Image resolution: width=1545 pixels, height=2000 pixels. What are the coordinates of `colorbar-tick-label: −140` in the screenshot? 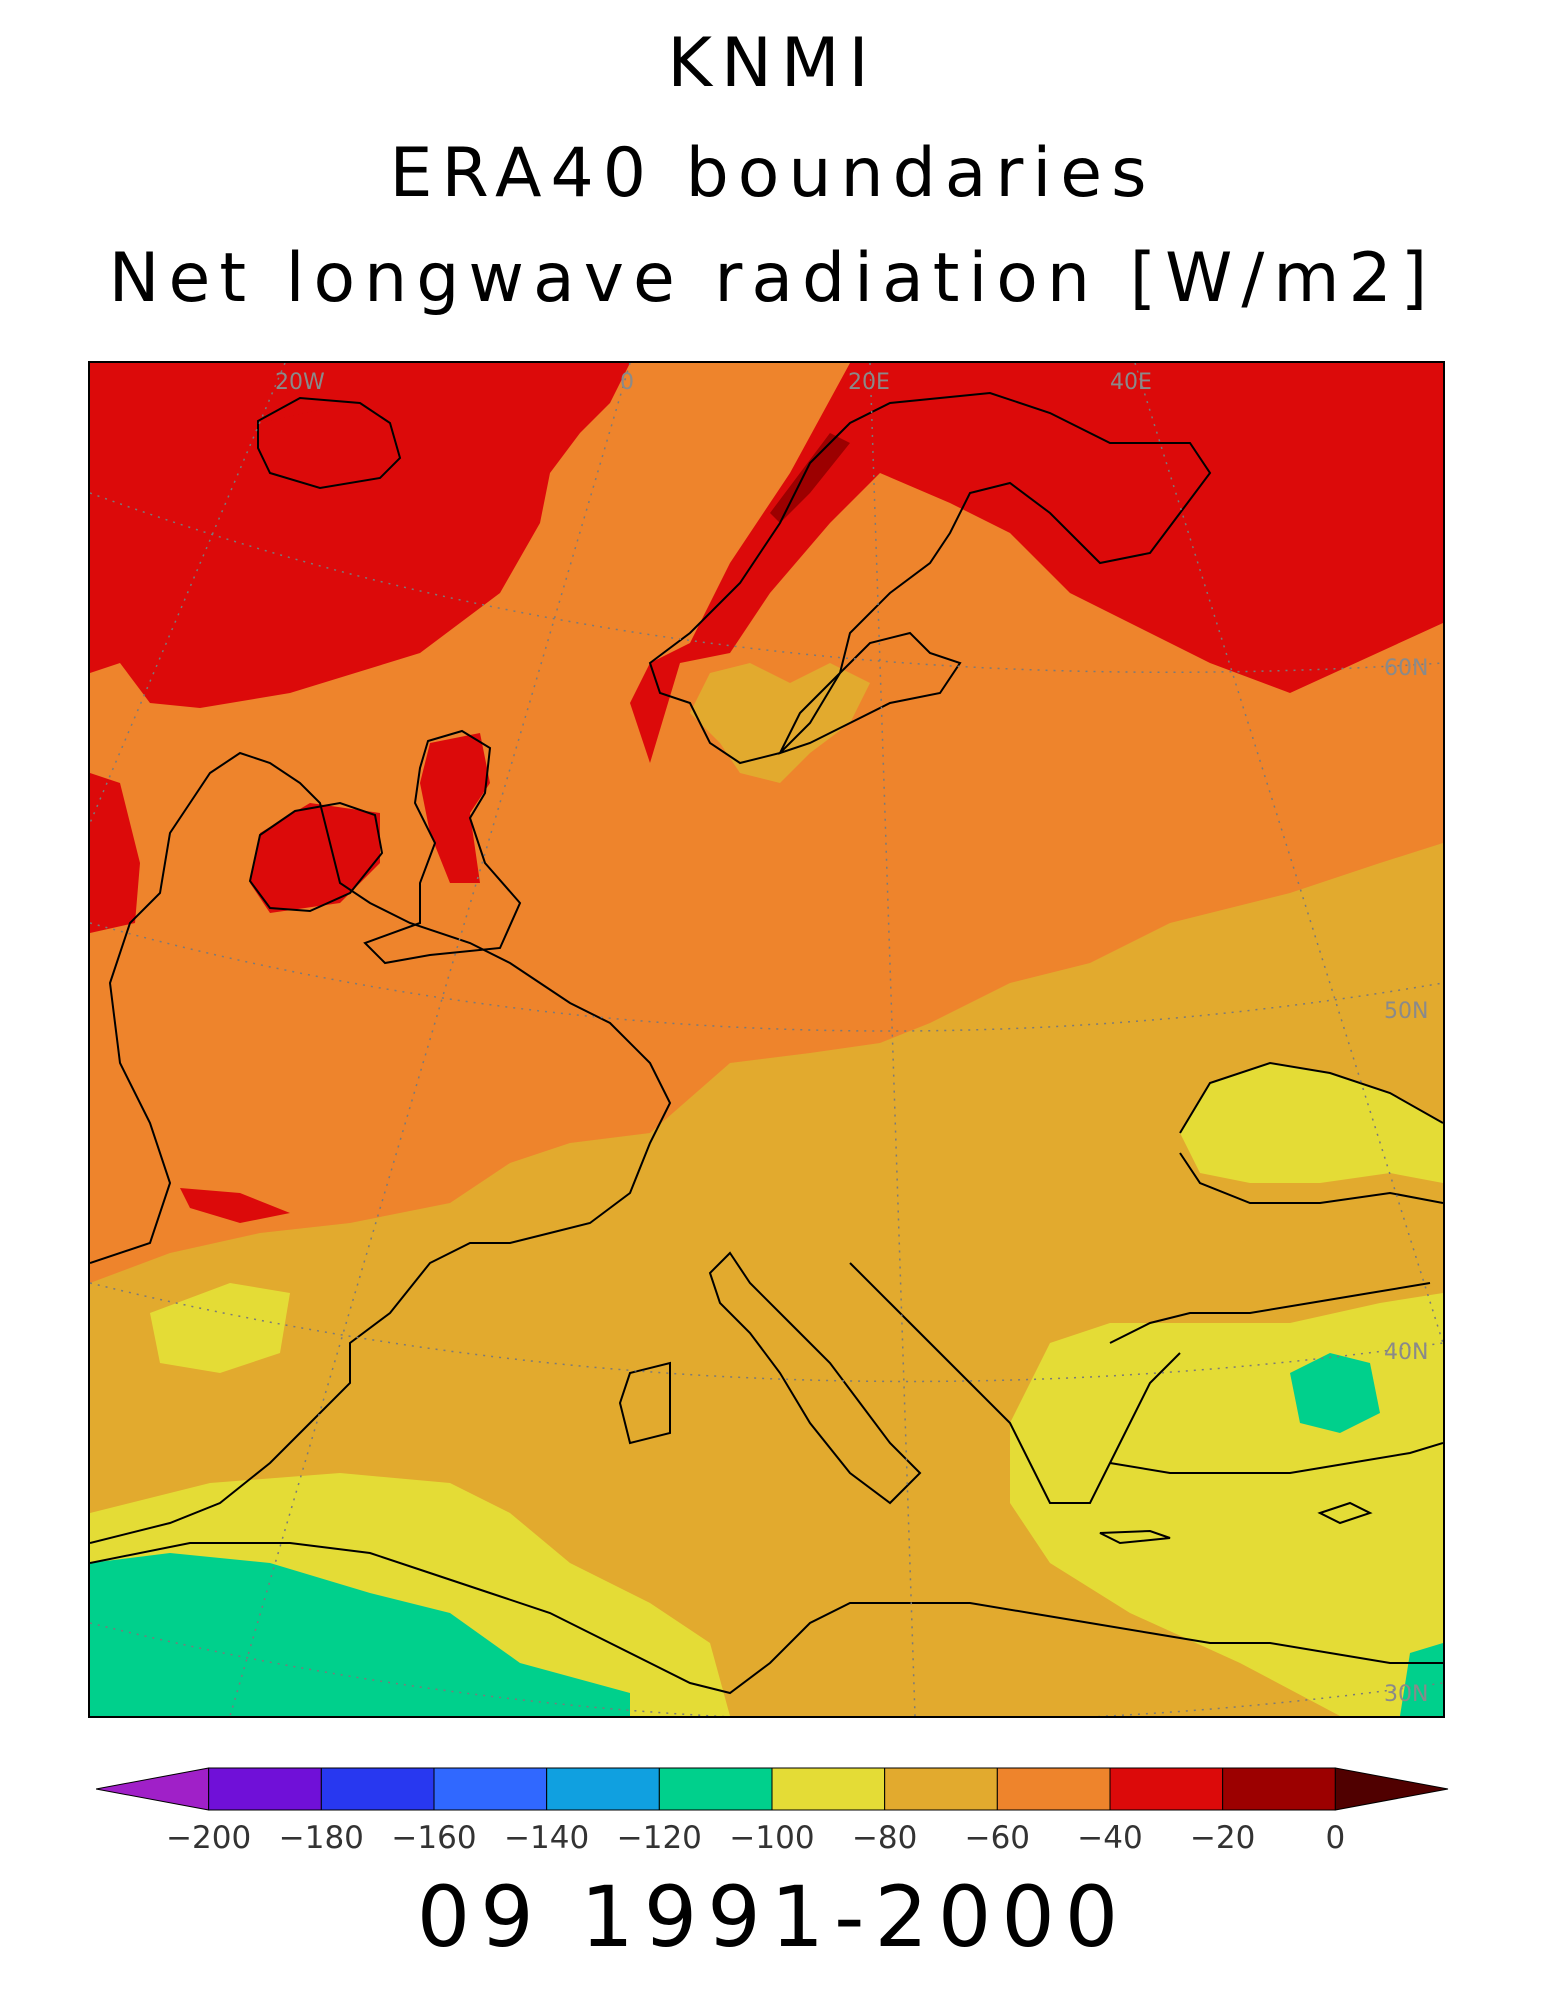 It's located at (546, 1838).